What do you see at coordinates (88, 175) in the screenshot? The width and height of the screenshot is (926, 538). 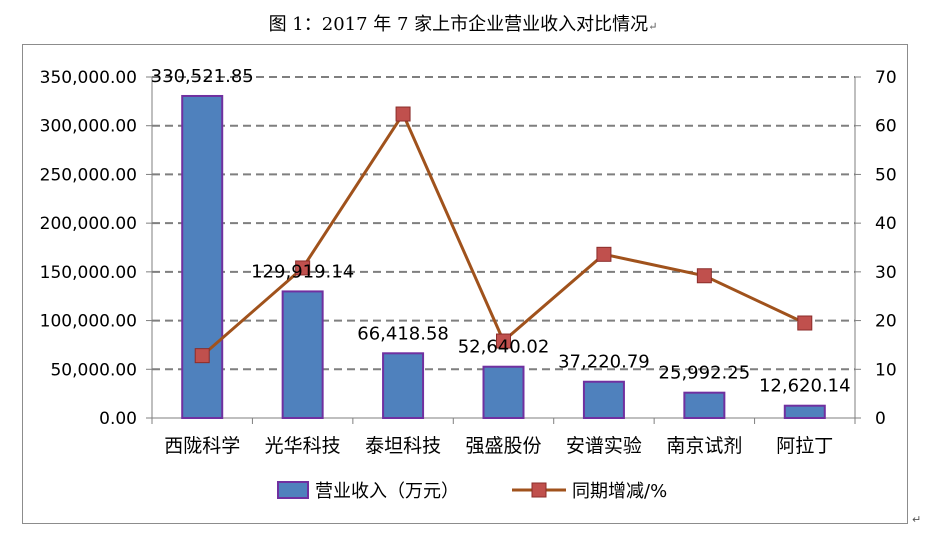 I see `y-left-tick-label: 250,000.00` at bounding box center [88, 175].